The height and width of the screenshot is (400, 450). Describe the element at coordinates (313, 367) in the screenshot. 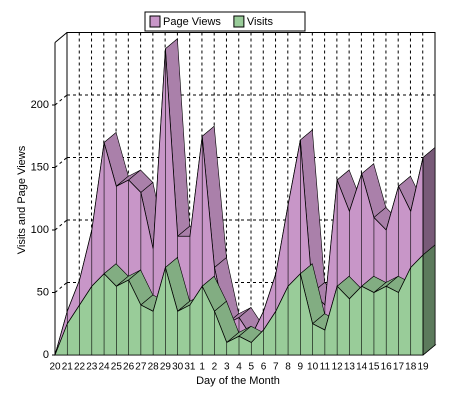

I see `x-tick-label: 10` at that location.